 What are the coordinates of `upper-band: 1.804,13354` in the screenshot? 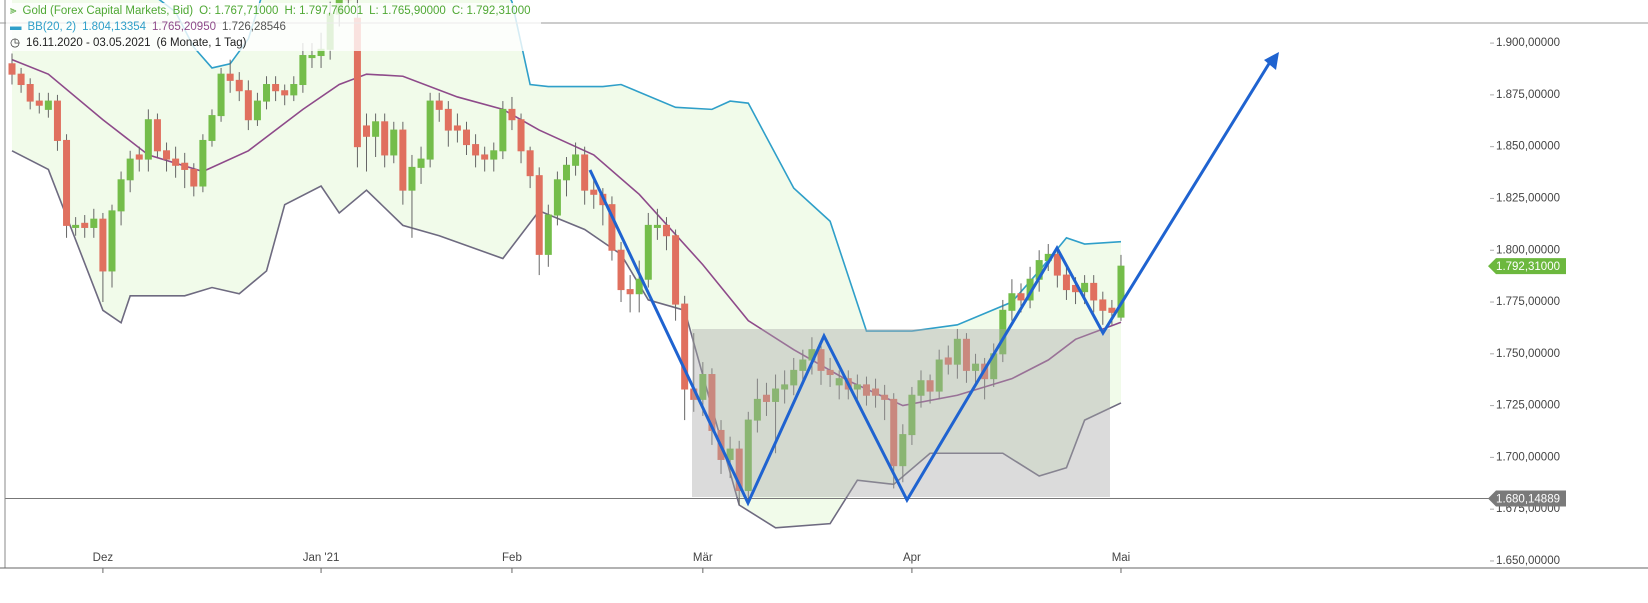 It's located at (114, 27).